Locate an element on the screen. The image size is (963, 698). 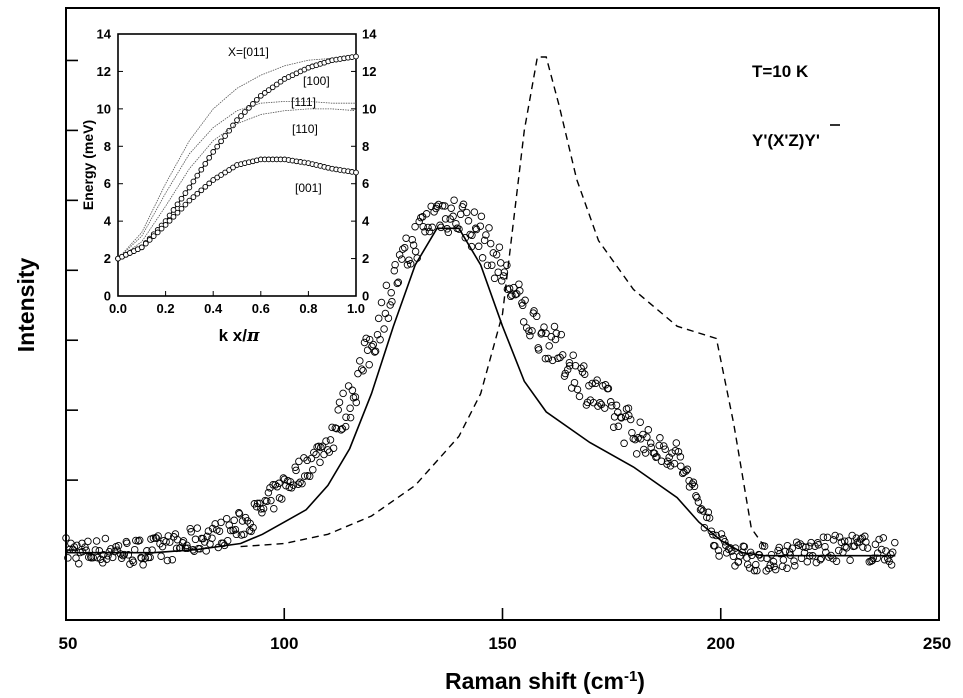
svg-text: Y'(X'Z)Y' is located at coordinates (786, 140).